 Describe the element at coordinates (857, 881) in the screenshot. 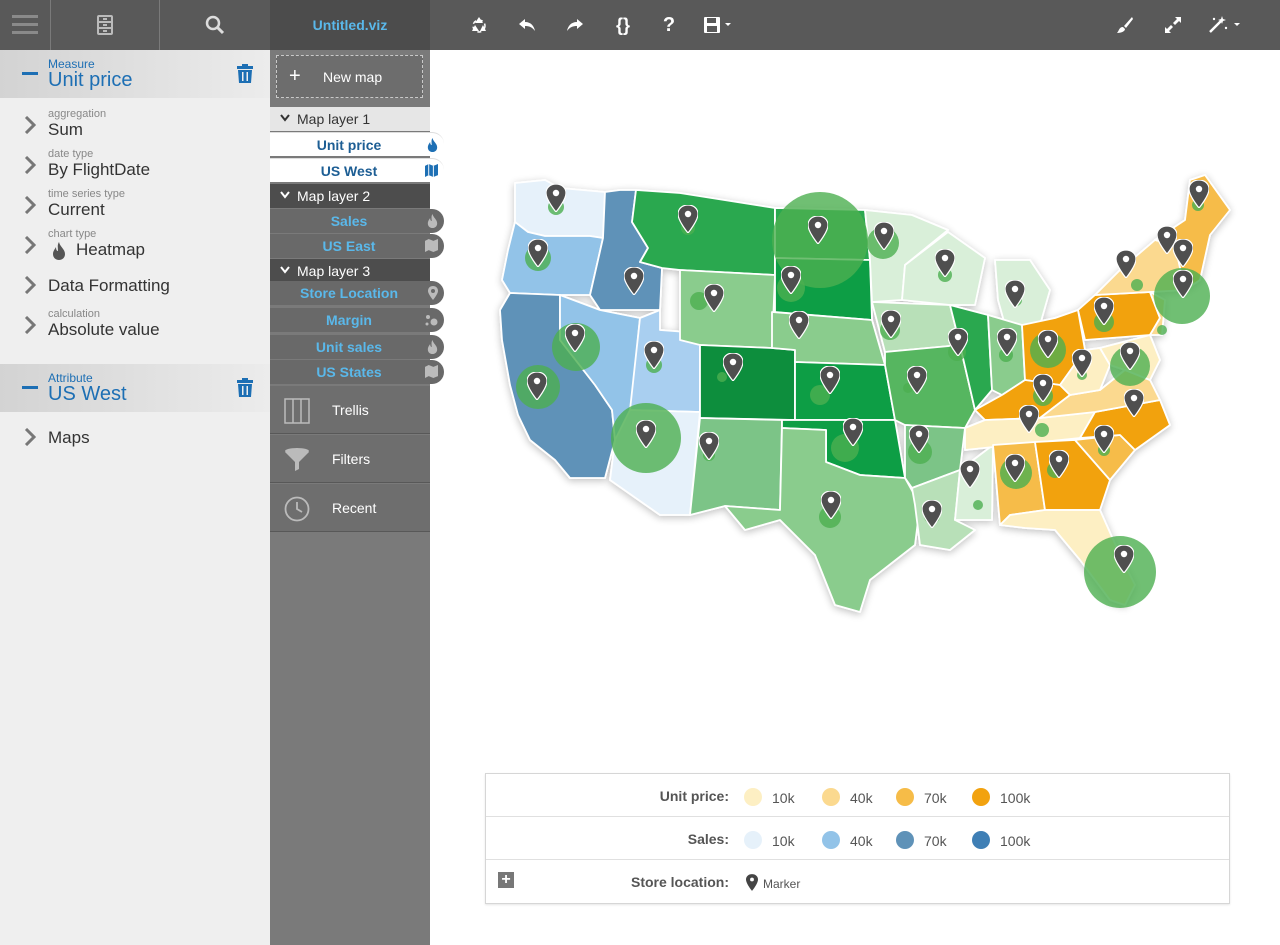

I see `legend-row-store-location: + Store location: Marker` at that location.